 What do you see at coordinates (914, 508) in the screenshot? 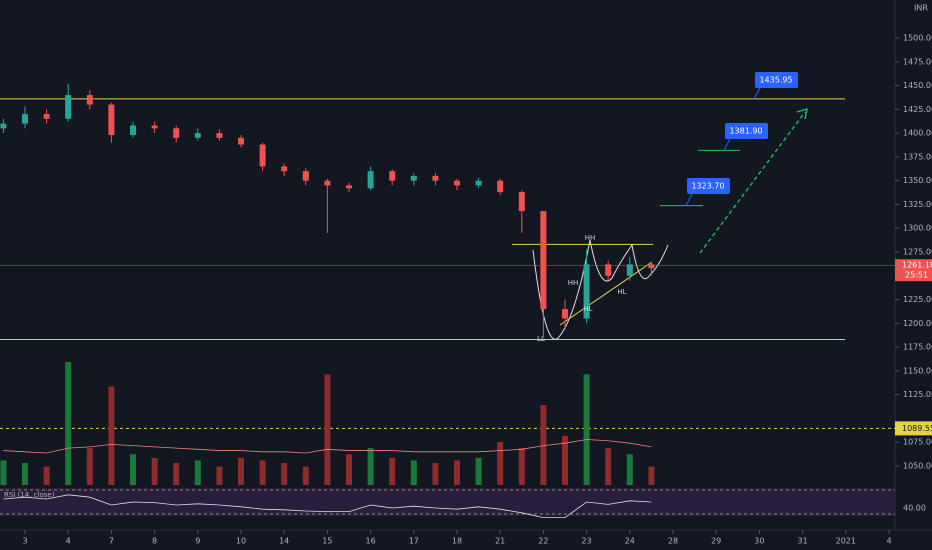
I see `rsi-tick-label: 40.00` at bounding box center [914, 508].